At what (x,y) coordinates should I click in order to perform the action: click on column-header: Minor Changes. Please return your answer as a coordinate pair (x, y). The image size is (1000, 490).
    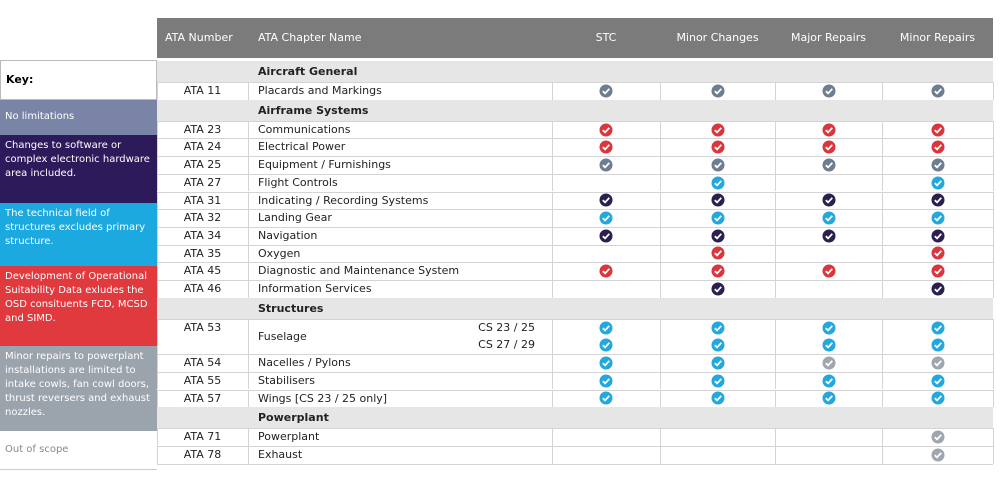
    Looking at the image, I should click on (717, 37).